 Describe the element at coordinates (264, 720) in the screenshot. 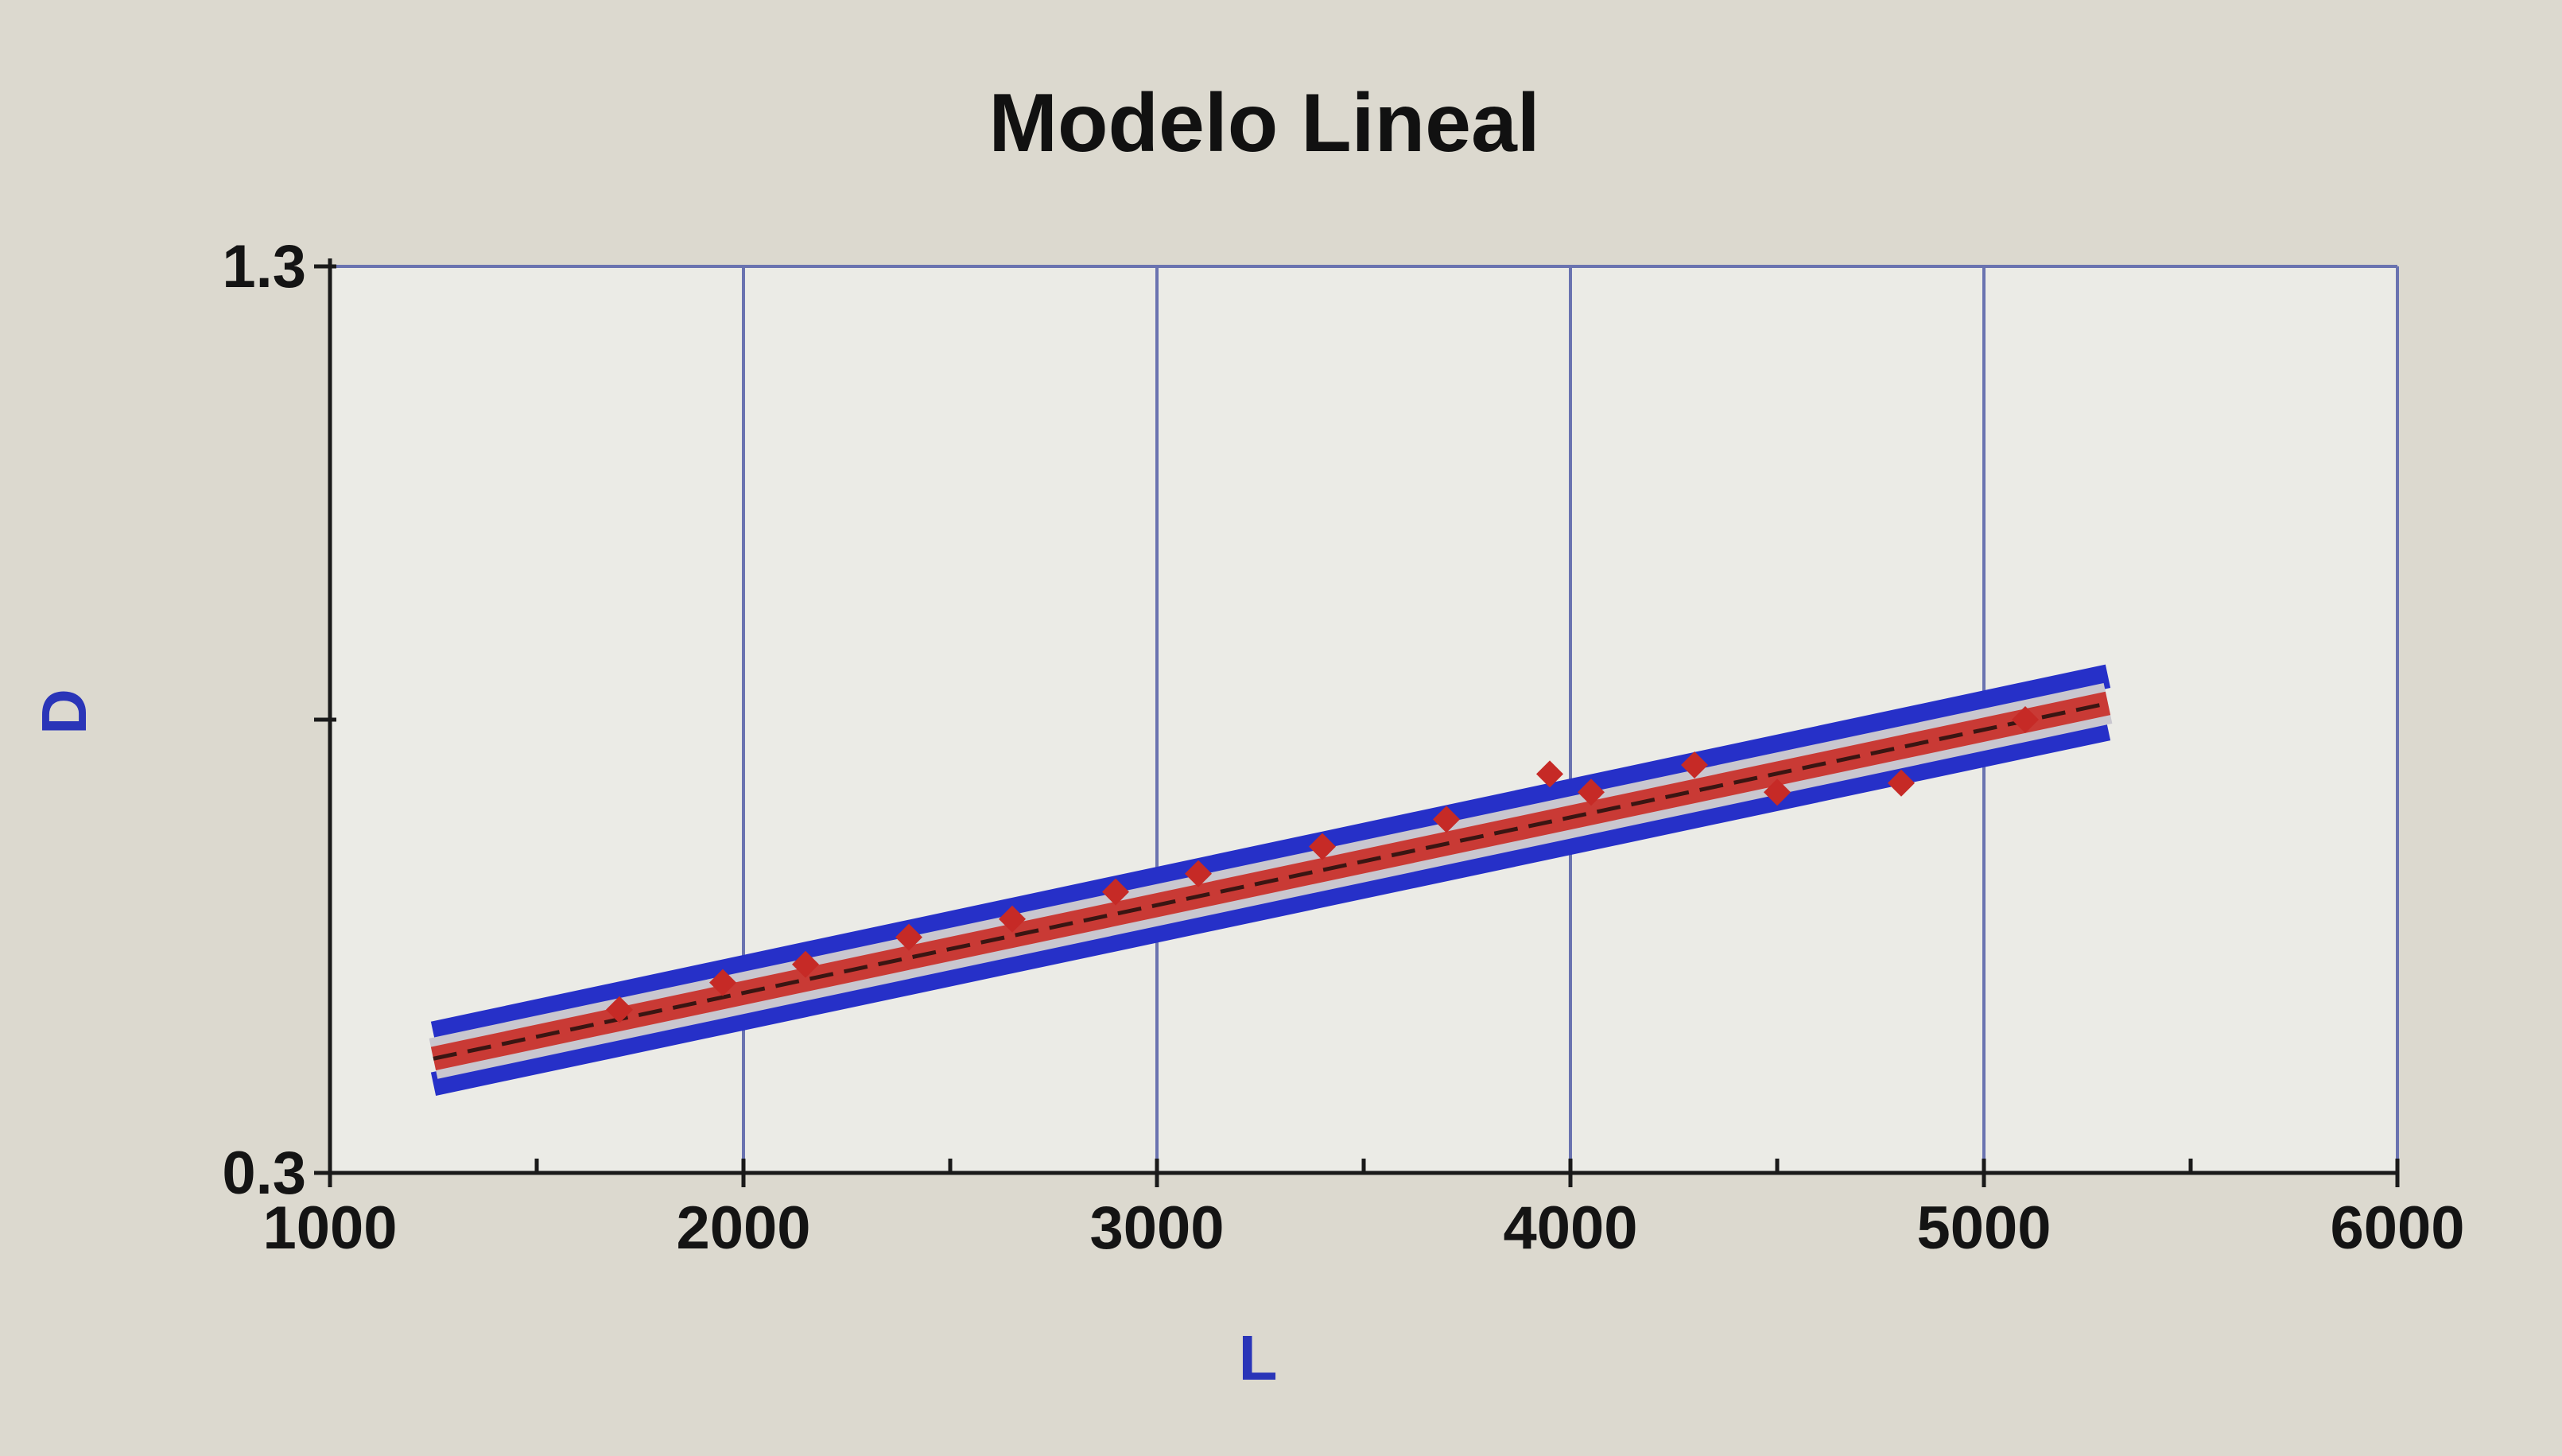

I see `y-tick-labels: 1.3 0.3` at that location.